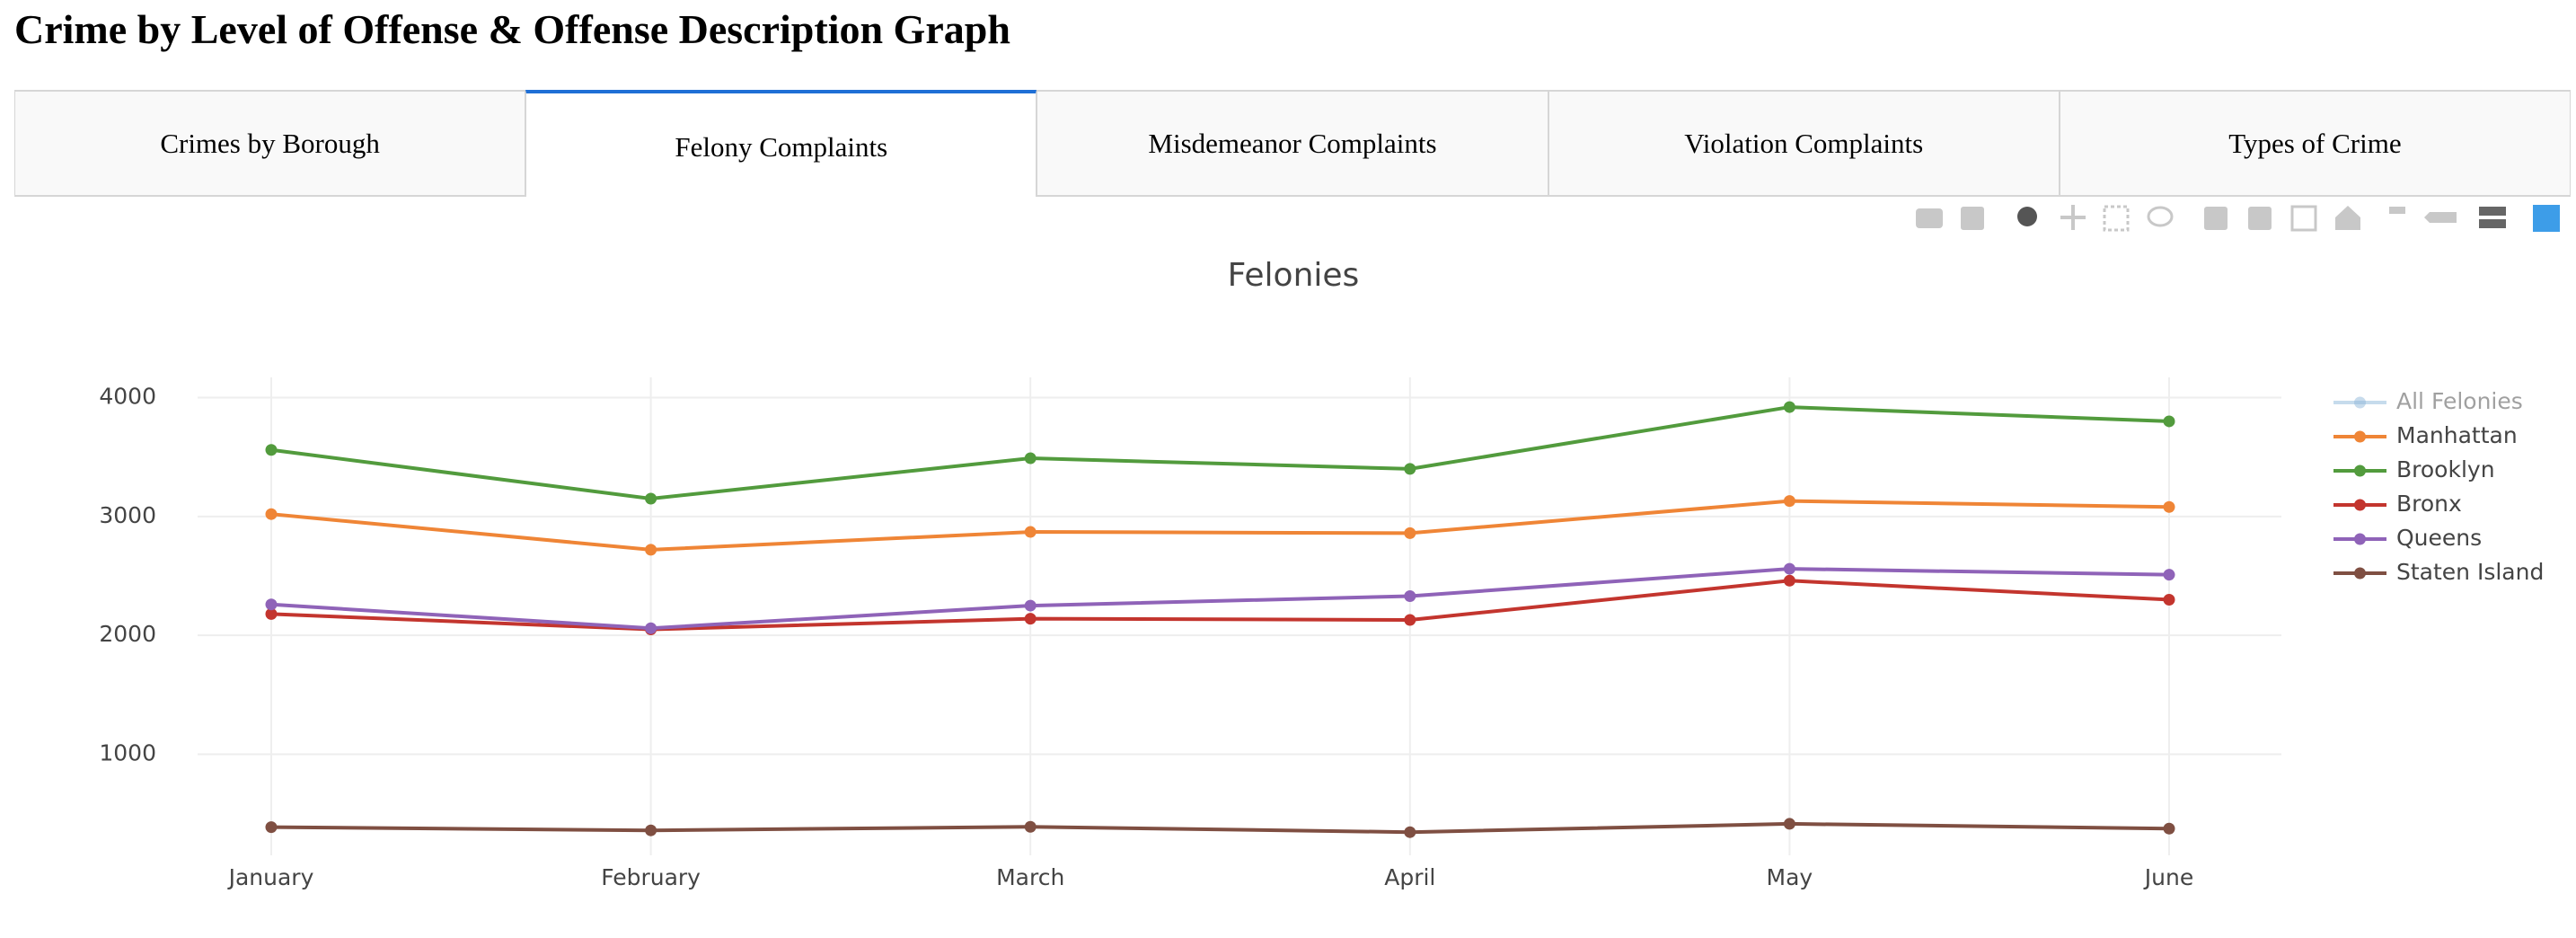 The width and height of the screenshot is (2576, 938). I want to click on x-tick-label: January, so click(270, 877).